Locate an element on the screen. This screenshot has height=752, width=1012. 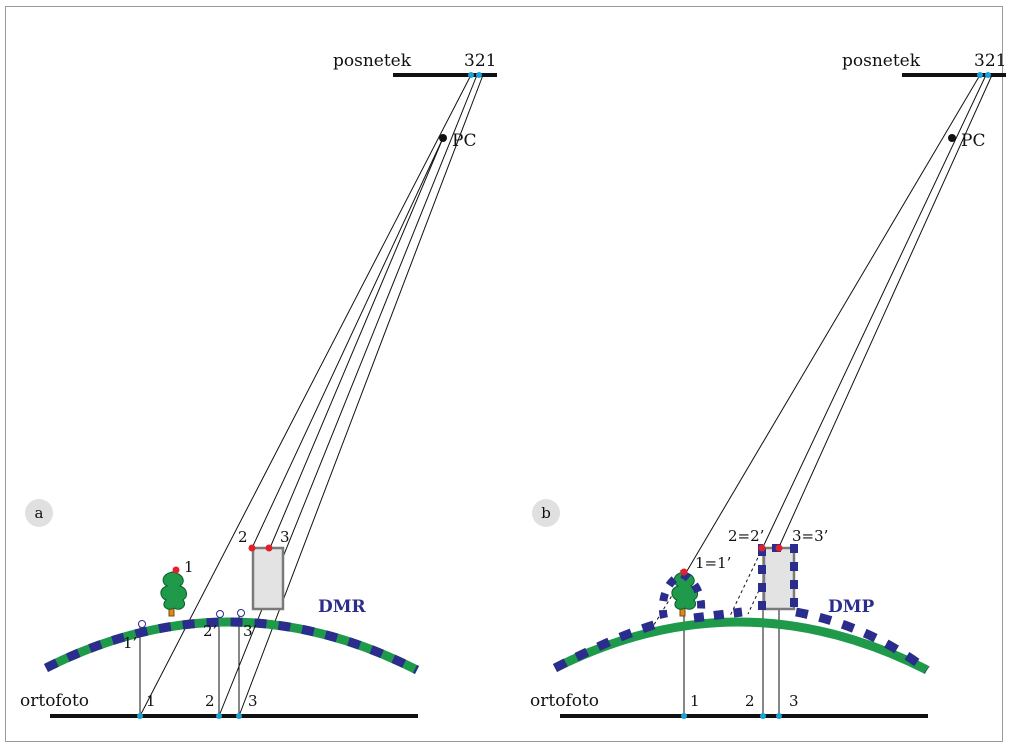
panel-badge-letter: b is located at coordinates (546, 513).